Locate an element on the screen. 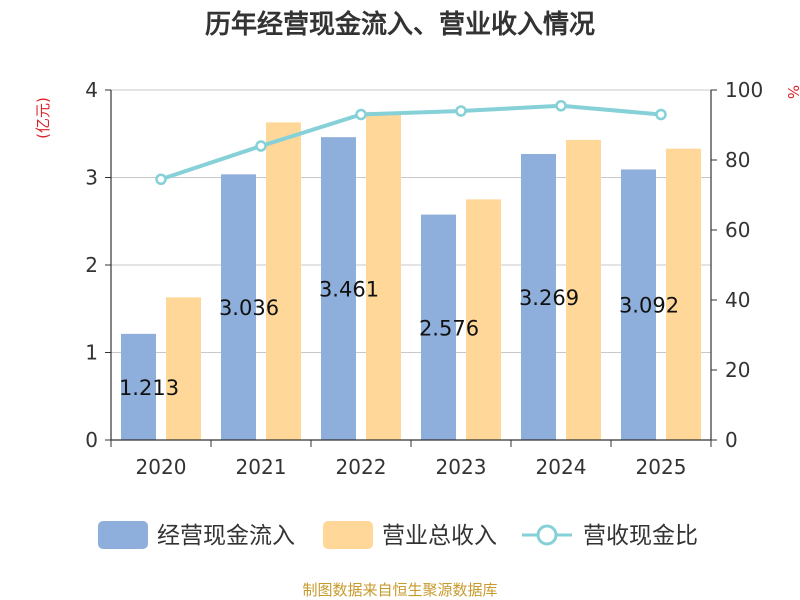 The width and height of the screenshot is (800, 600). ratio-line is located at coordinates (411, 142).